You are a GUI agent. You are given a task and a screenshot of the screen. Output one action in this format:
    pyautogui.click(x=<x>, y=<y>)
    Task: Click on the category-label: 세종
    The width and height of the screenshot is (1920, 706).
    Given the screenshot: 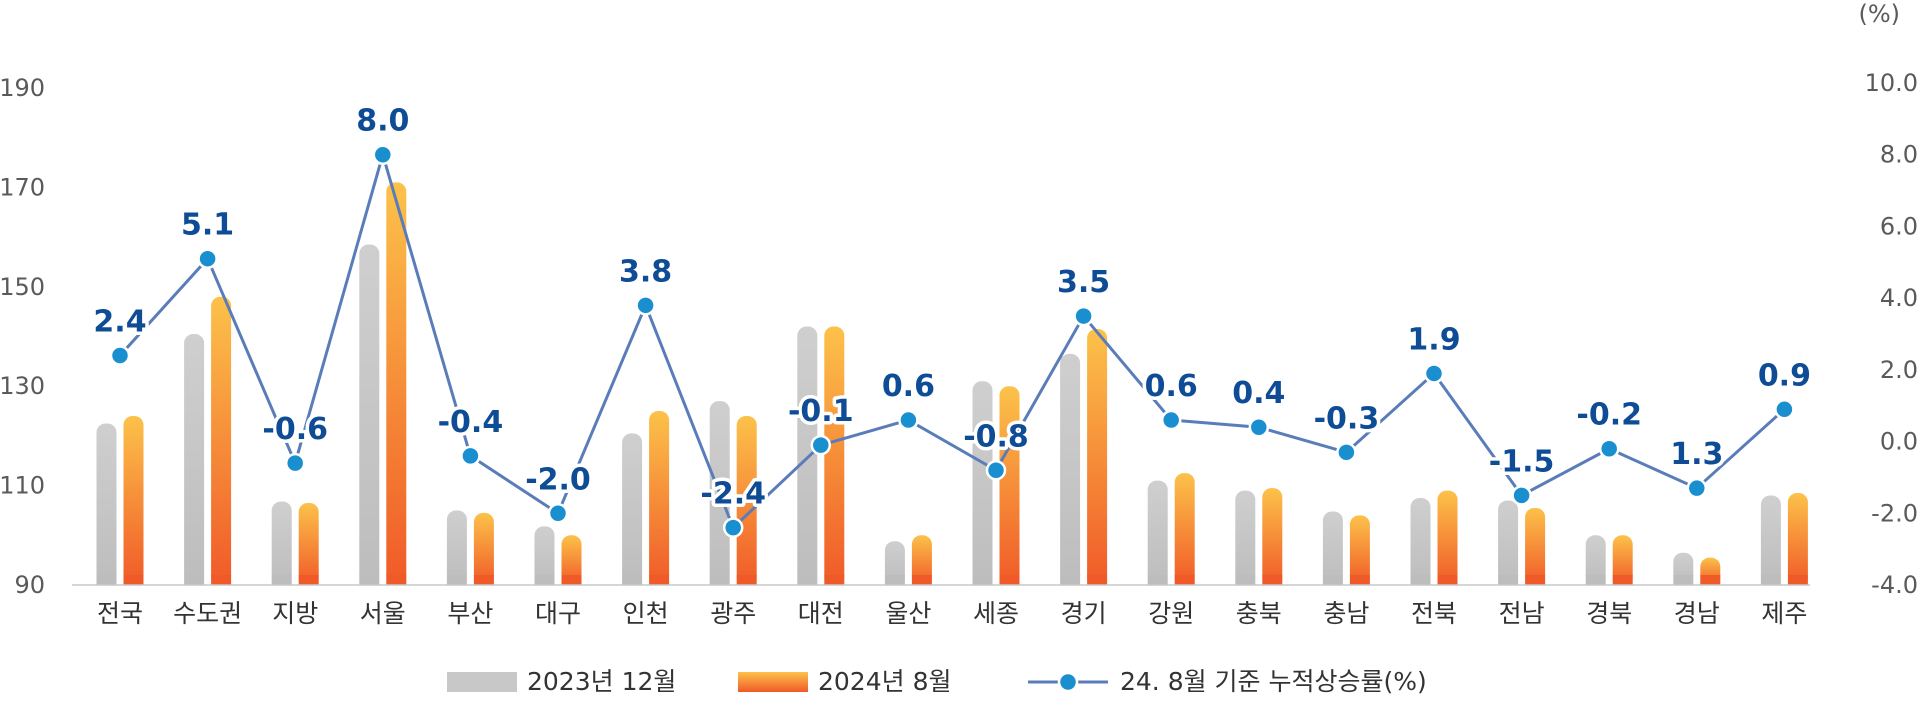 What is the action you would take?
    pyautogui.click(x=996, y=613)
    